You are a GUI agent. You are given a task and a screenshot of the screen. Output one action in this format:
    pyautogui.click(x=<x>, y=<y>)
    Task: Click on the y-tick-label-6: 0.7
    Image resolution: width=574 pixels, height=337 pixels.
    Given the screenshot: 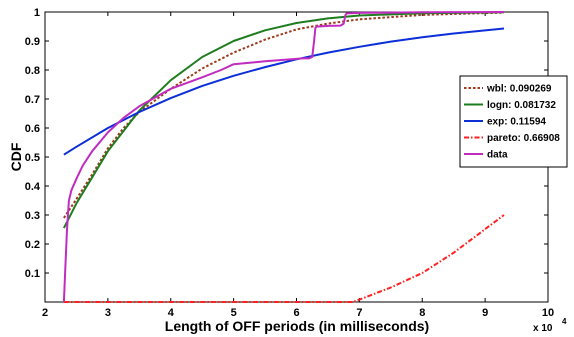 What is the action you would take?
    pyautogui.click(x=32, y=100)
    